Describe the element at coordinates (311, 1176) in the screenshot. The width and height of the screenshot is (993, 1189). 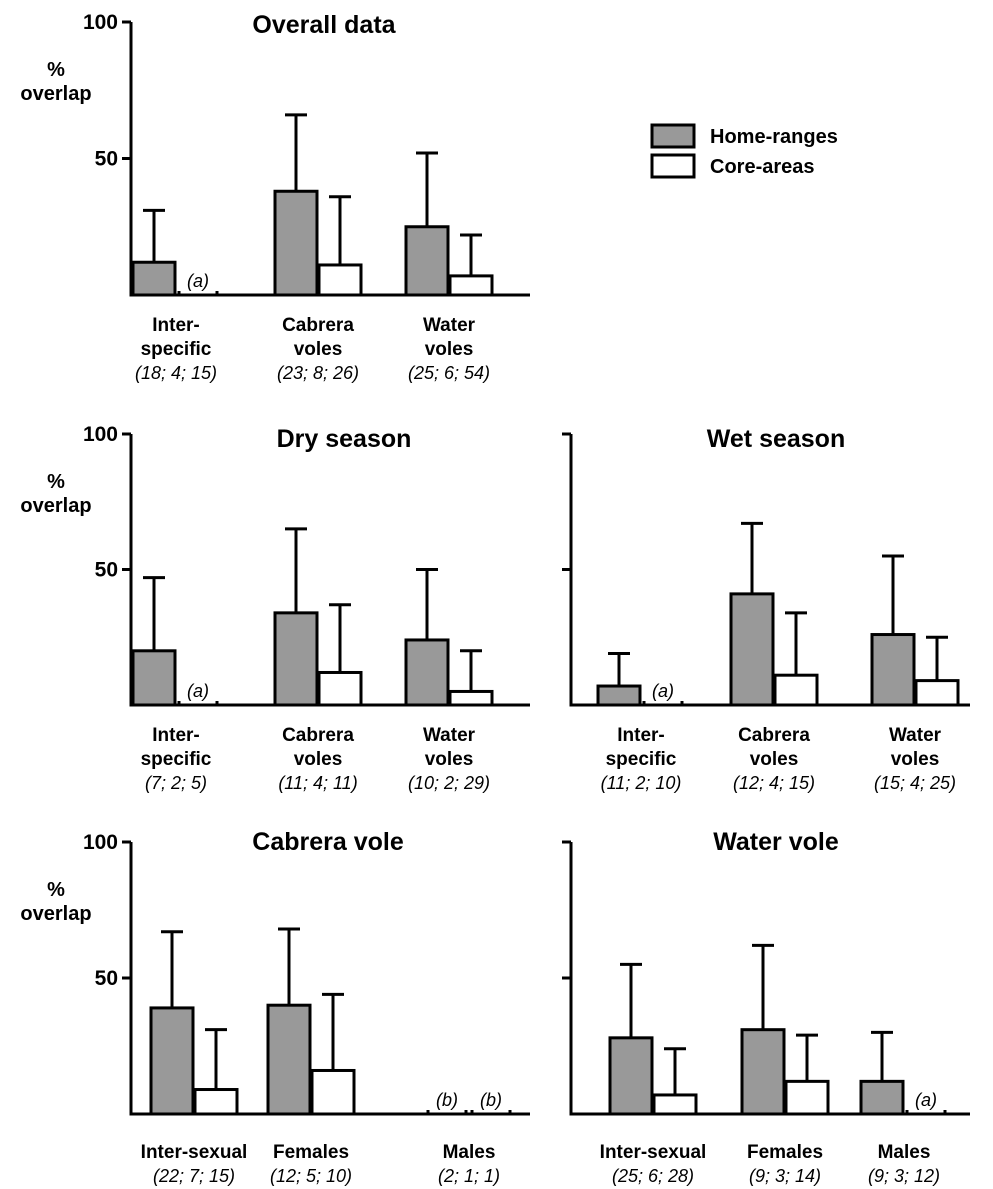
I see `sample-size-label: (12; 5; 10)` at that location.